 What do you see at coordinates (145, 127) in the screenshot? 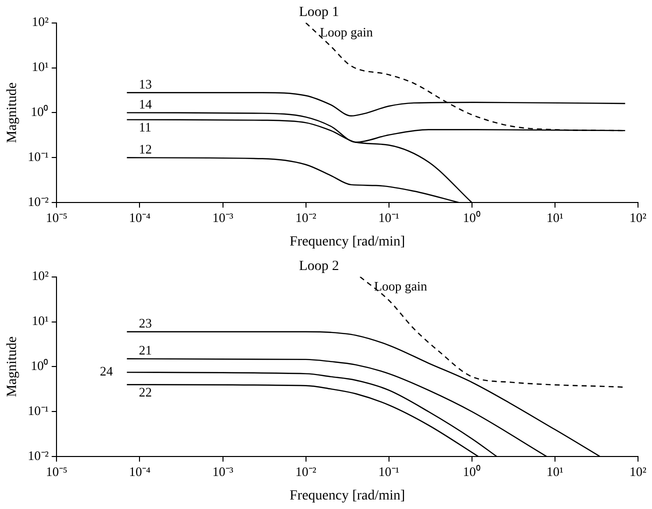
I see `series-label: 11` at bounding box center [145, 127].